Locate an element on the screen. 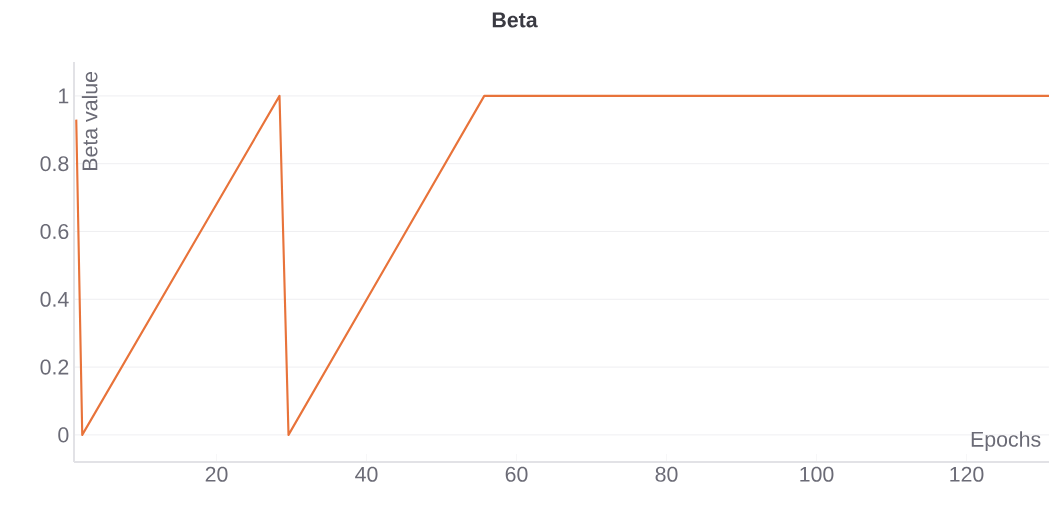 Image resolution: width=1049 pixels, height=522 pixels. x-tick-label: 80 is located at coordinates (666, 474).